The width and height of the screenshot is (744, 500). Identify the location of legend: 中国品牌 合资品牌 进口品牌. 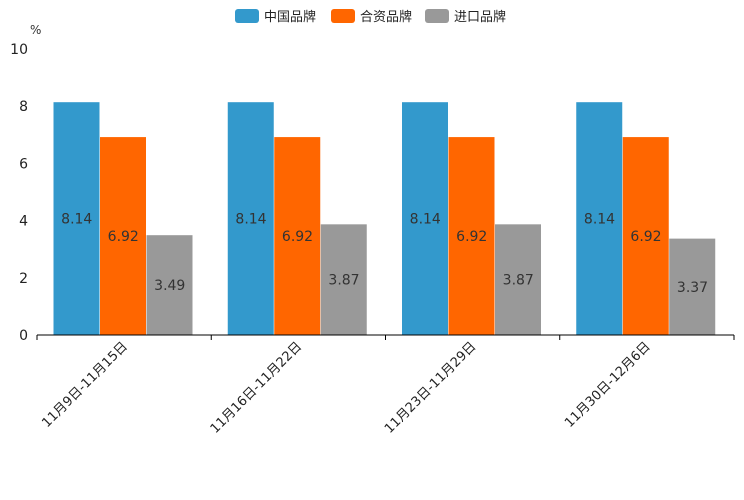
(370, 17).